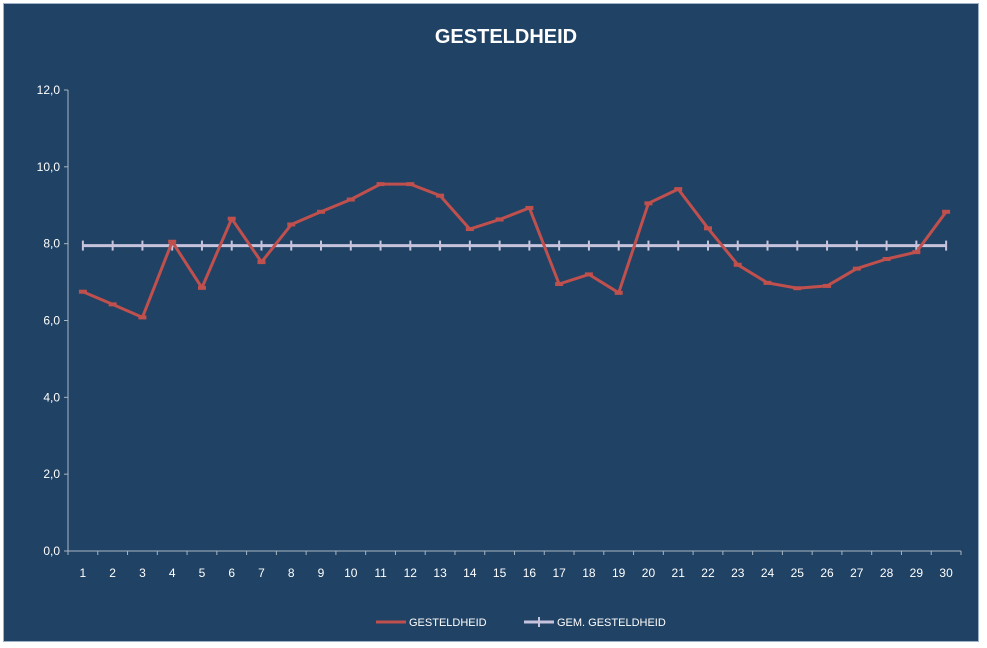 This screenshot has width=987, height=648. I want to click on x-tick-label: 14, so click(470, 573).